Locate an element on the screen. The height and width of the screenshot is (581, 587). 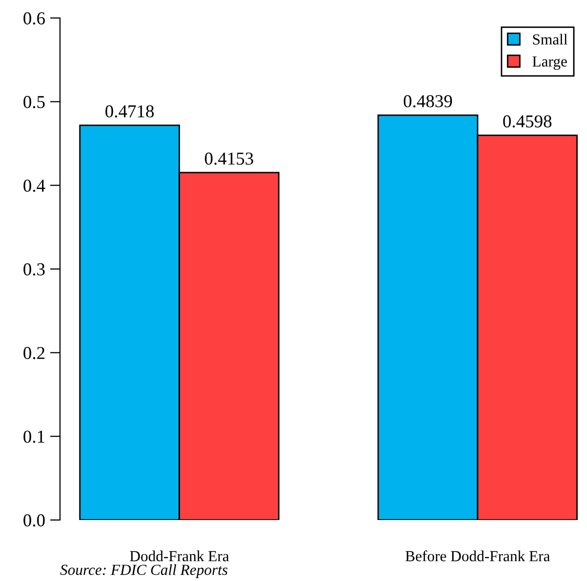
source-note: Source: FDIC Call Reports is located at coordinates (144, 571).